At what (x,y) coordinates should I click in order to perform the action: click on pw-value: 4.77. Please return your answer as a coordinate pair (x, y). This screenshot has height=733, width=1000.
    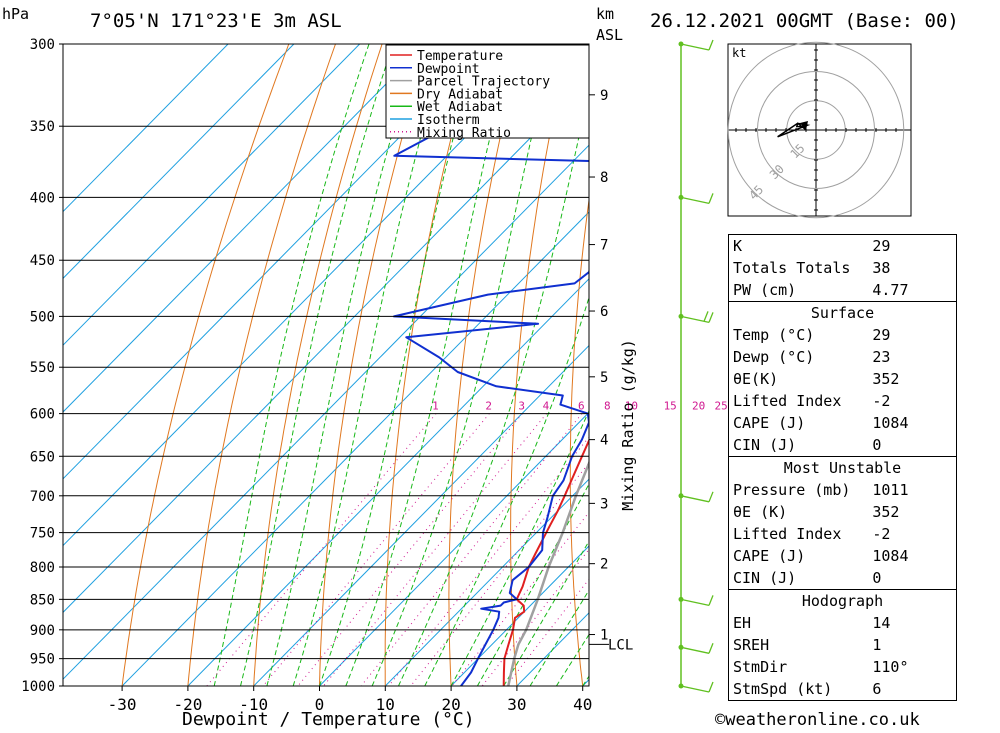
    Looking at the image, I should click on (890, 290).